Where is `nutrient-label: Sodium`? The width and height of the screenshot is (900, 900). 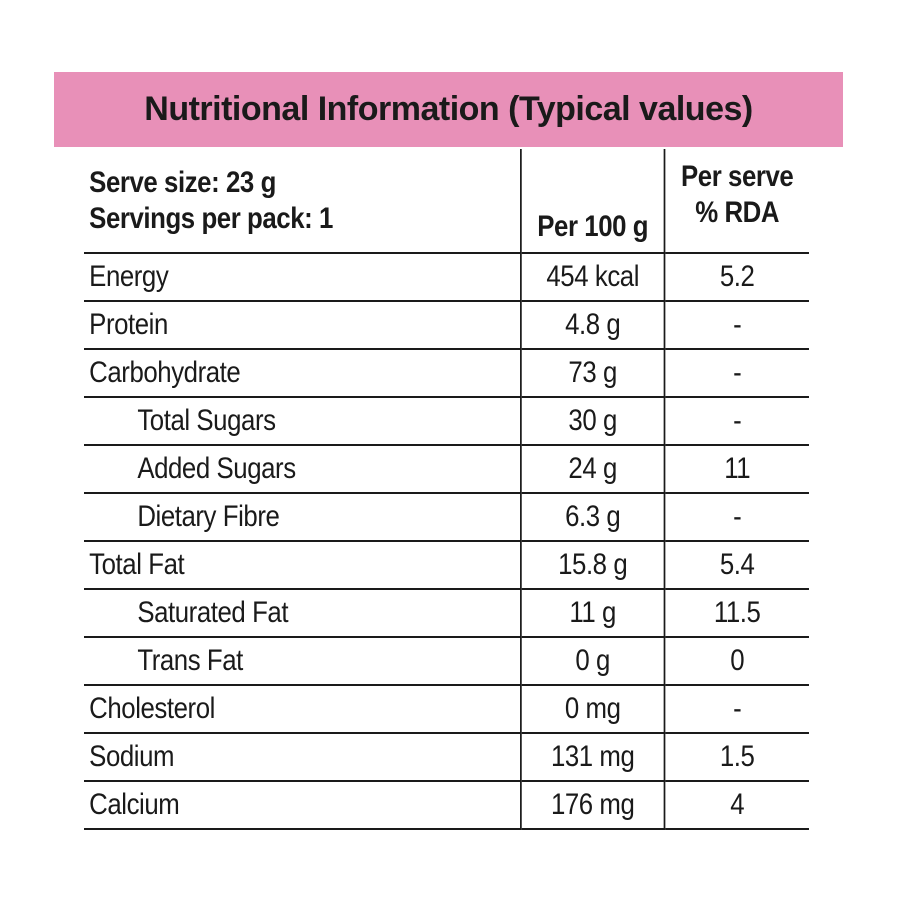
nutrient-label: Sodium is located at coordinates (302, 757).